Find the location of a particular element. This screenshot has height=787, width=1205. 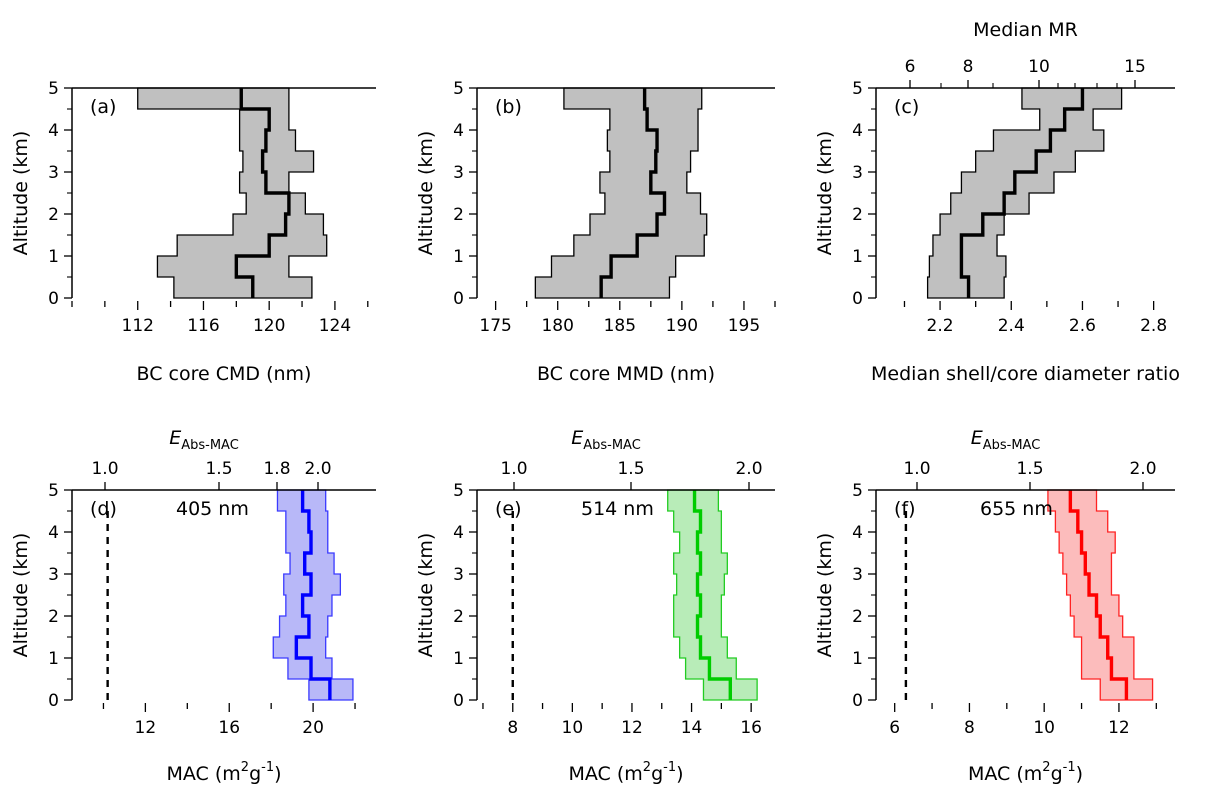

x-tick-label: 6 is located at coordinates (894, 728).